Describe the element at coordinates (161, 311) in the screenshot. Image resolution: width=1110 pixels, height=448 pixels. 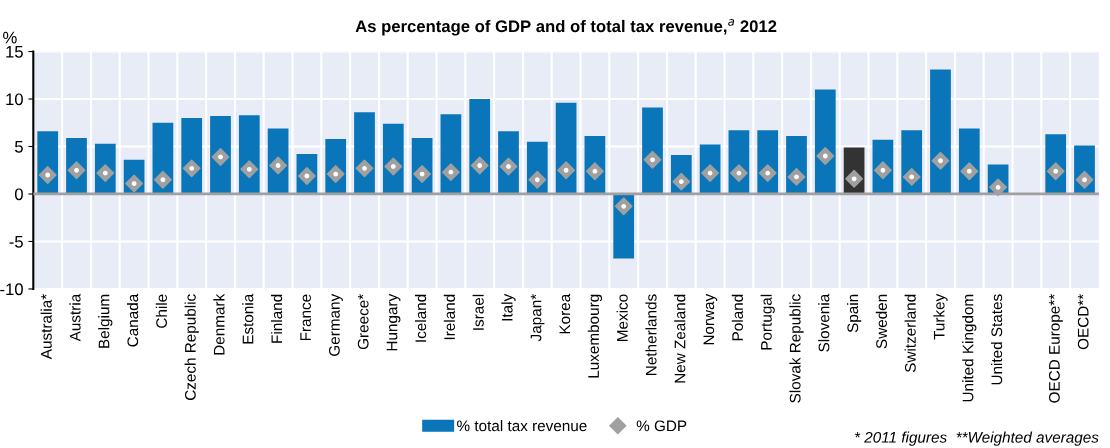
I see `x-tick-label: Chile` at that location.